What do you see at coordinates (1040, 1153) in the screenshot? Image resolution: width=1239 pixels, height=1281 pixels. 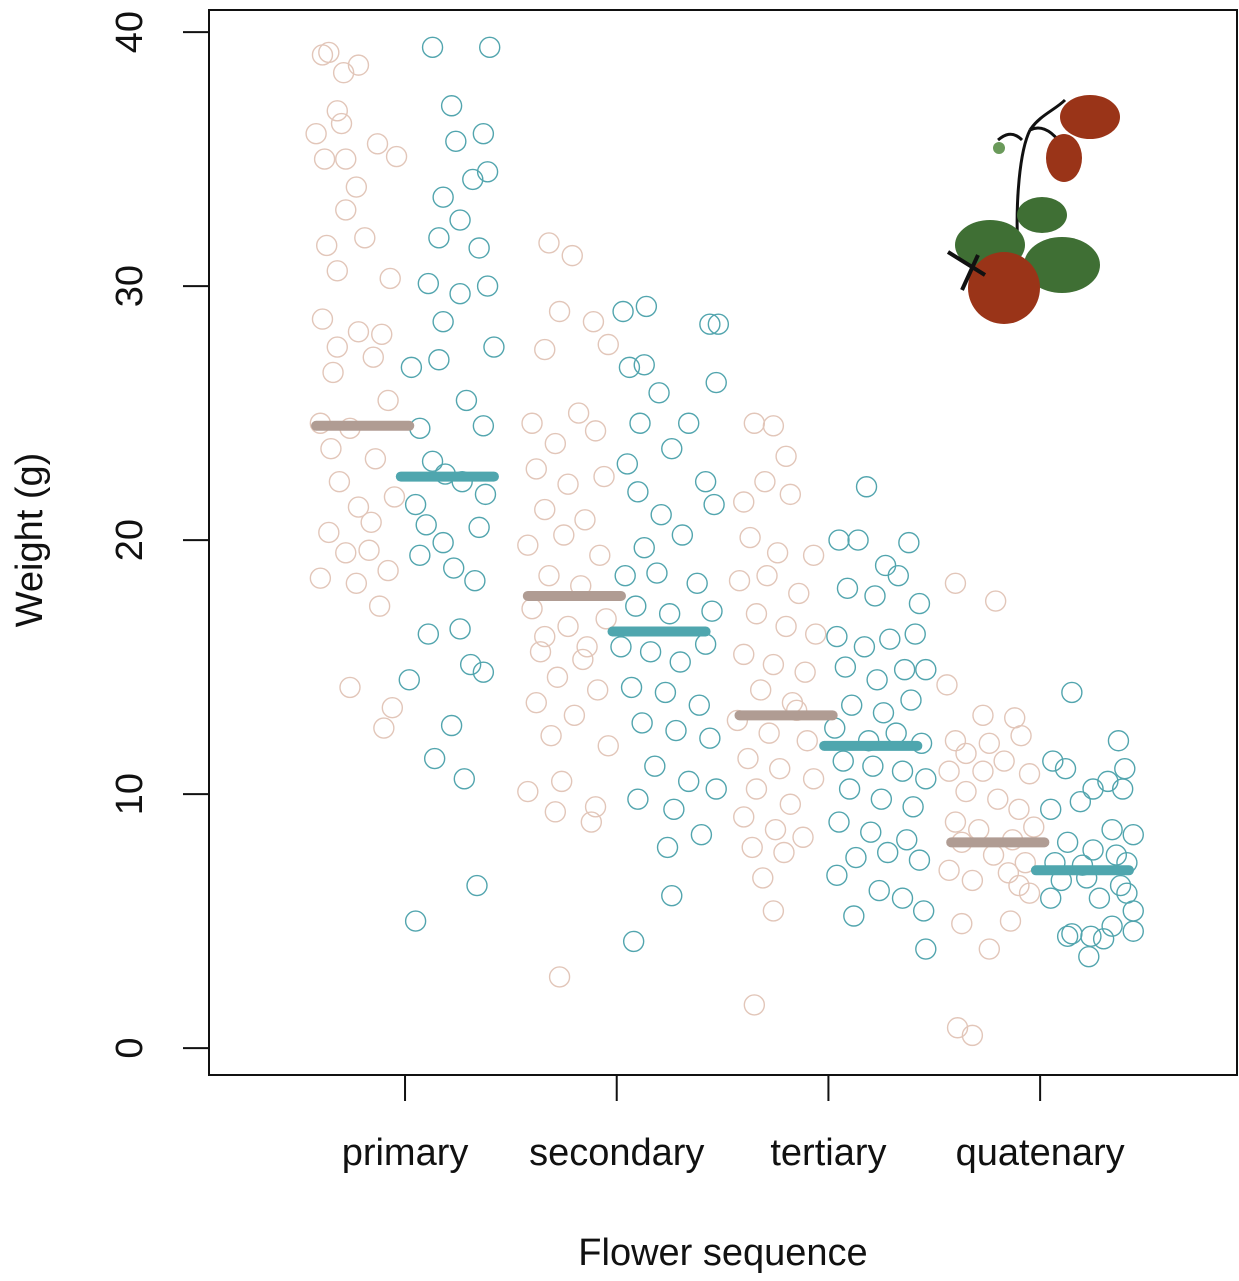 I see `x-tick-label: quatenary` at bounding box center [1040, 1153].